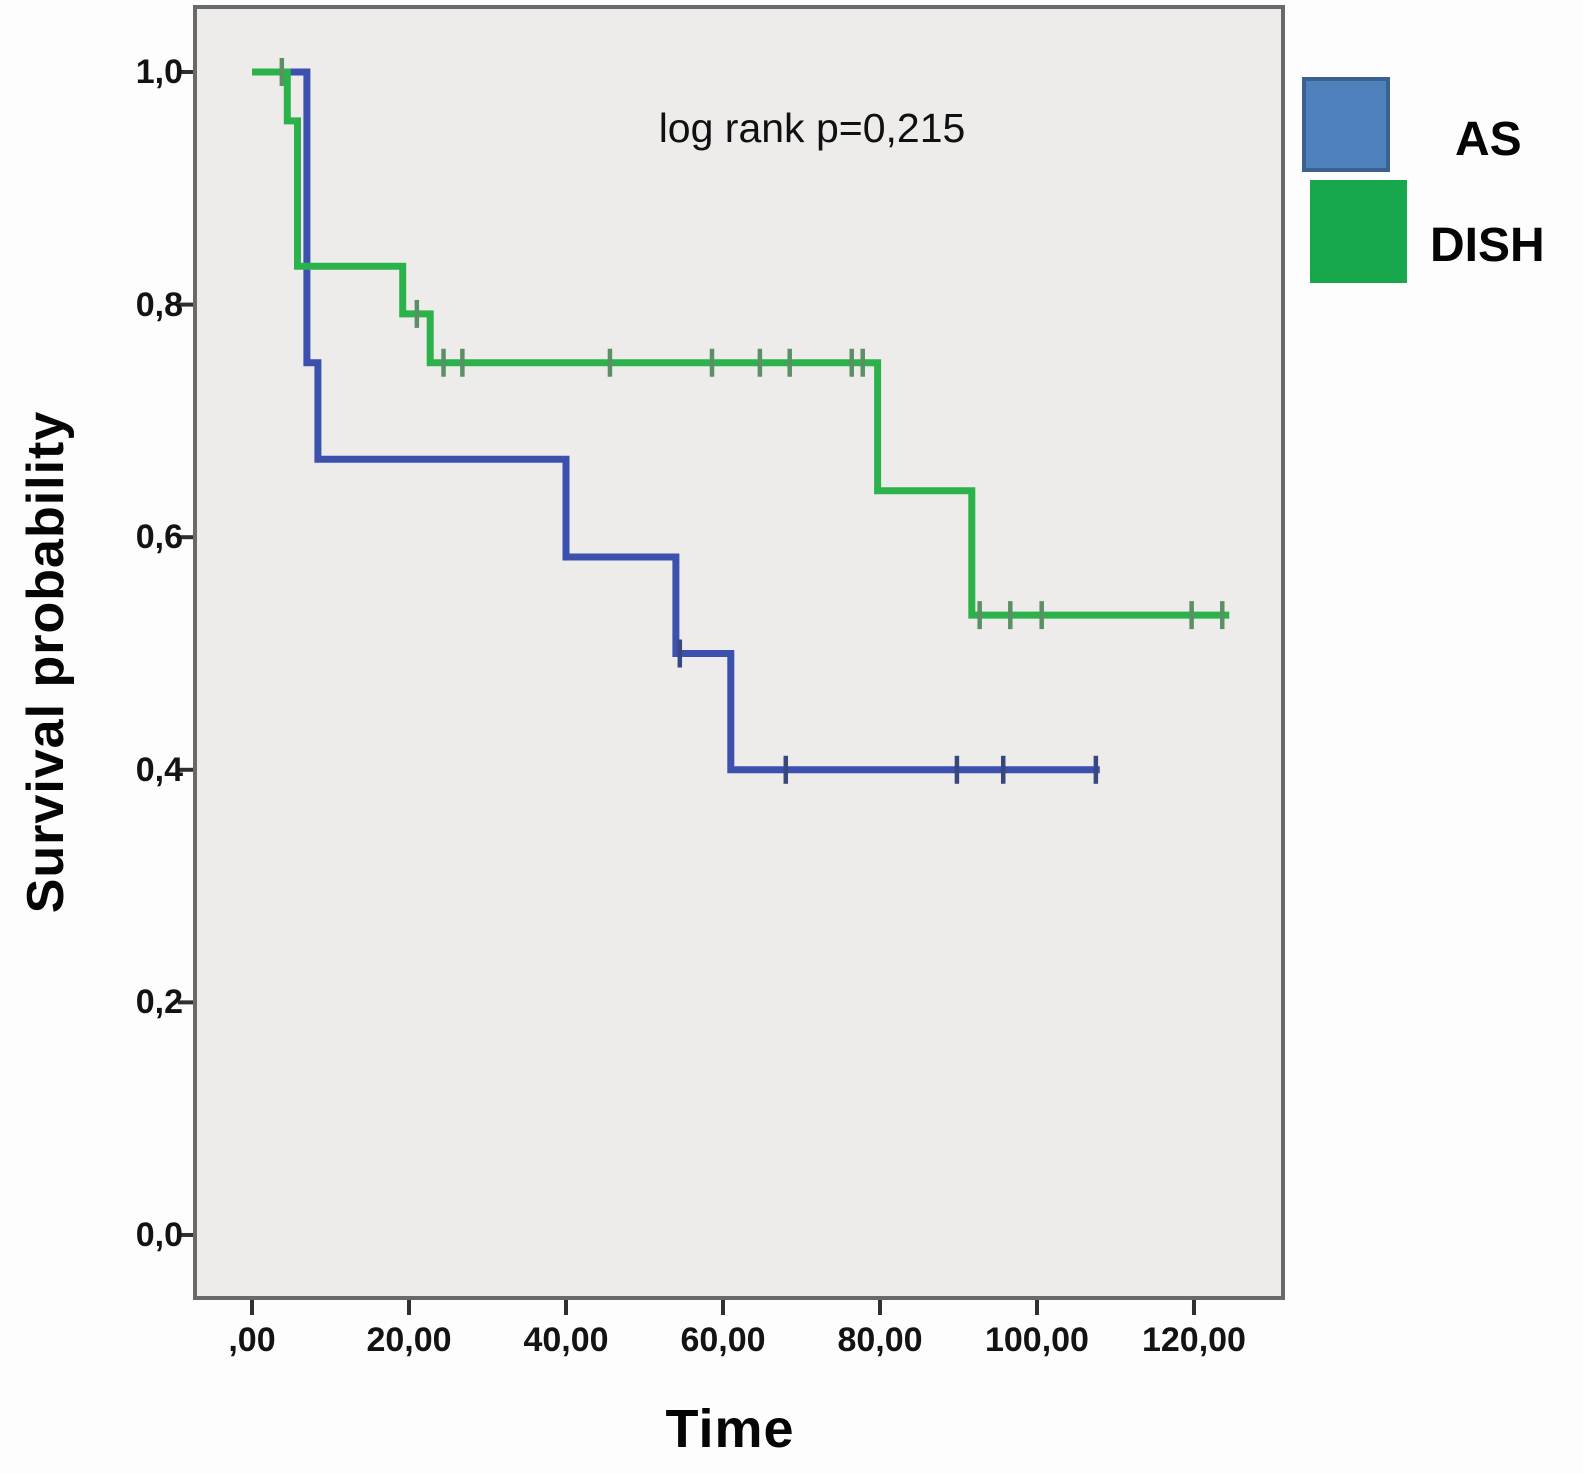 Image resolution: width=1583 pixels, height=1473 pixels. I want to click on y-tick-label: 0,4, so click(159, 769).